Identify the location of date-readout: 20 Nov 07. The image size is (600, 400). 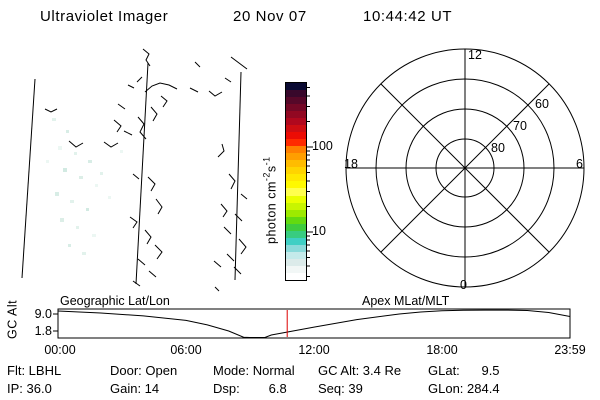
(270, 16).